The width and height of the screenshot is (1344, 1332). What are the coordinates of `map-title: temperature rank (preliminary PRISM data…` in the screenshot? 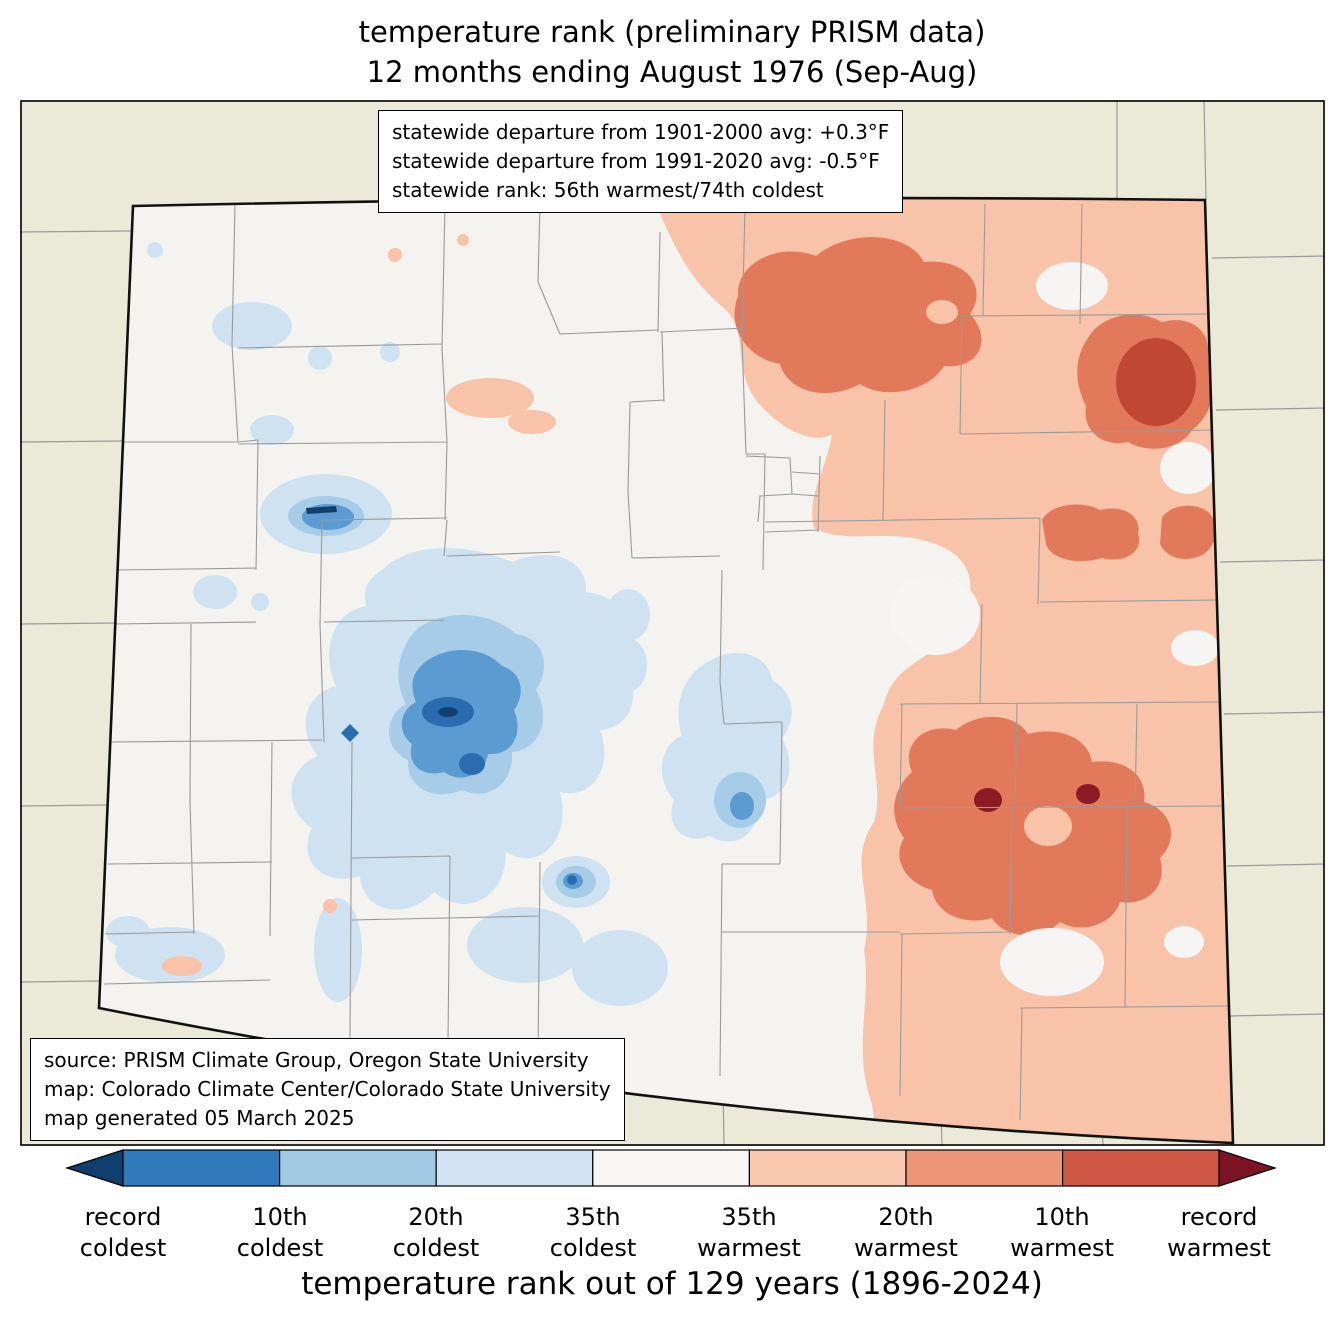 It's located at (672, 52).